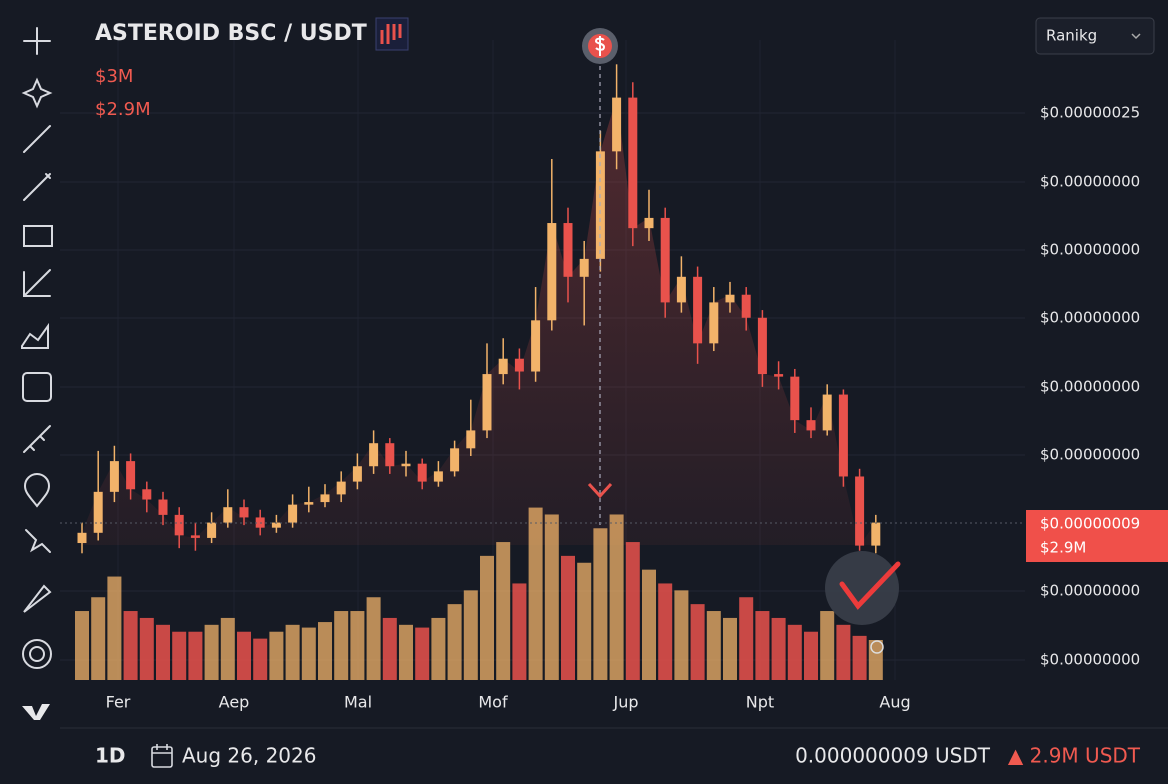  I want to click on rectangle-tool, so click(38, 236).